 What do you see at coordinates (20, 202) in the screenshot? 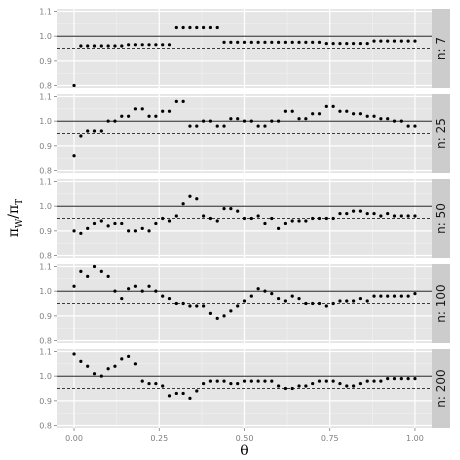
I see `y-axis-title-part: T` at bounding box center [20, 202].